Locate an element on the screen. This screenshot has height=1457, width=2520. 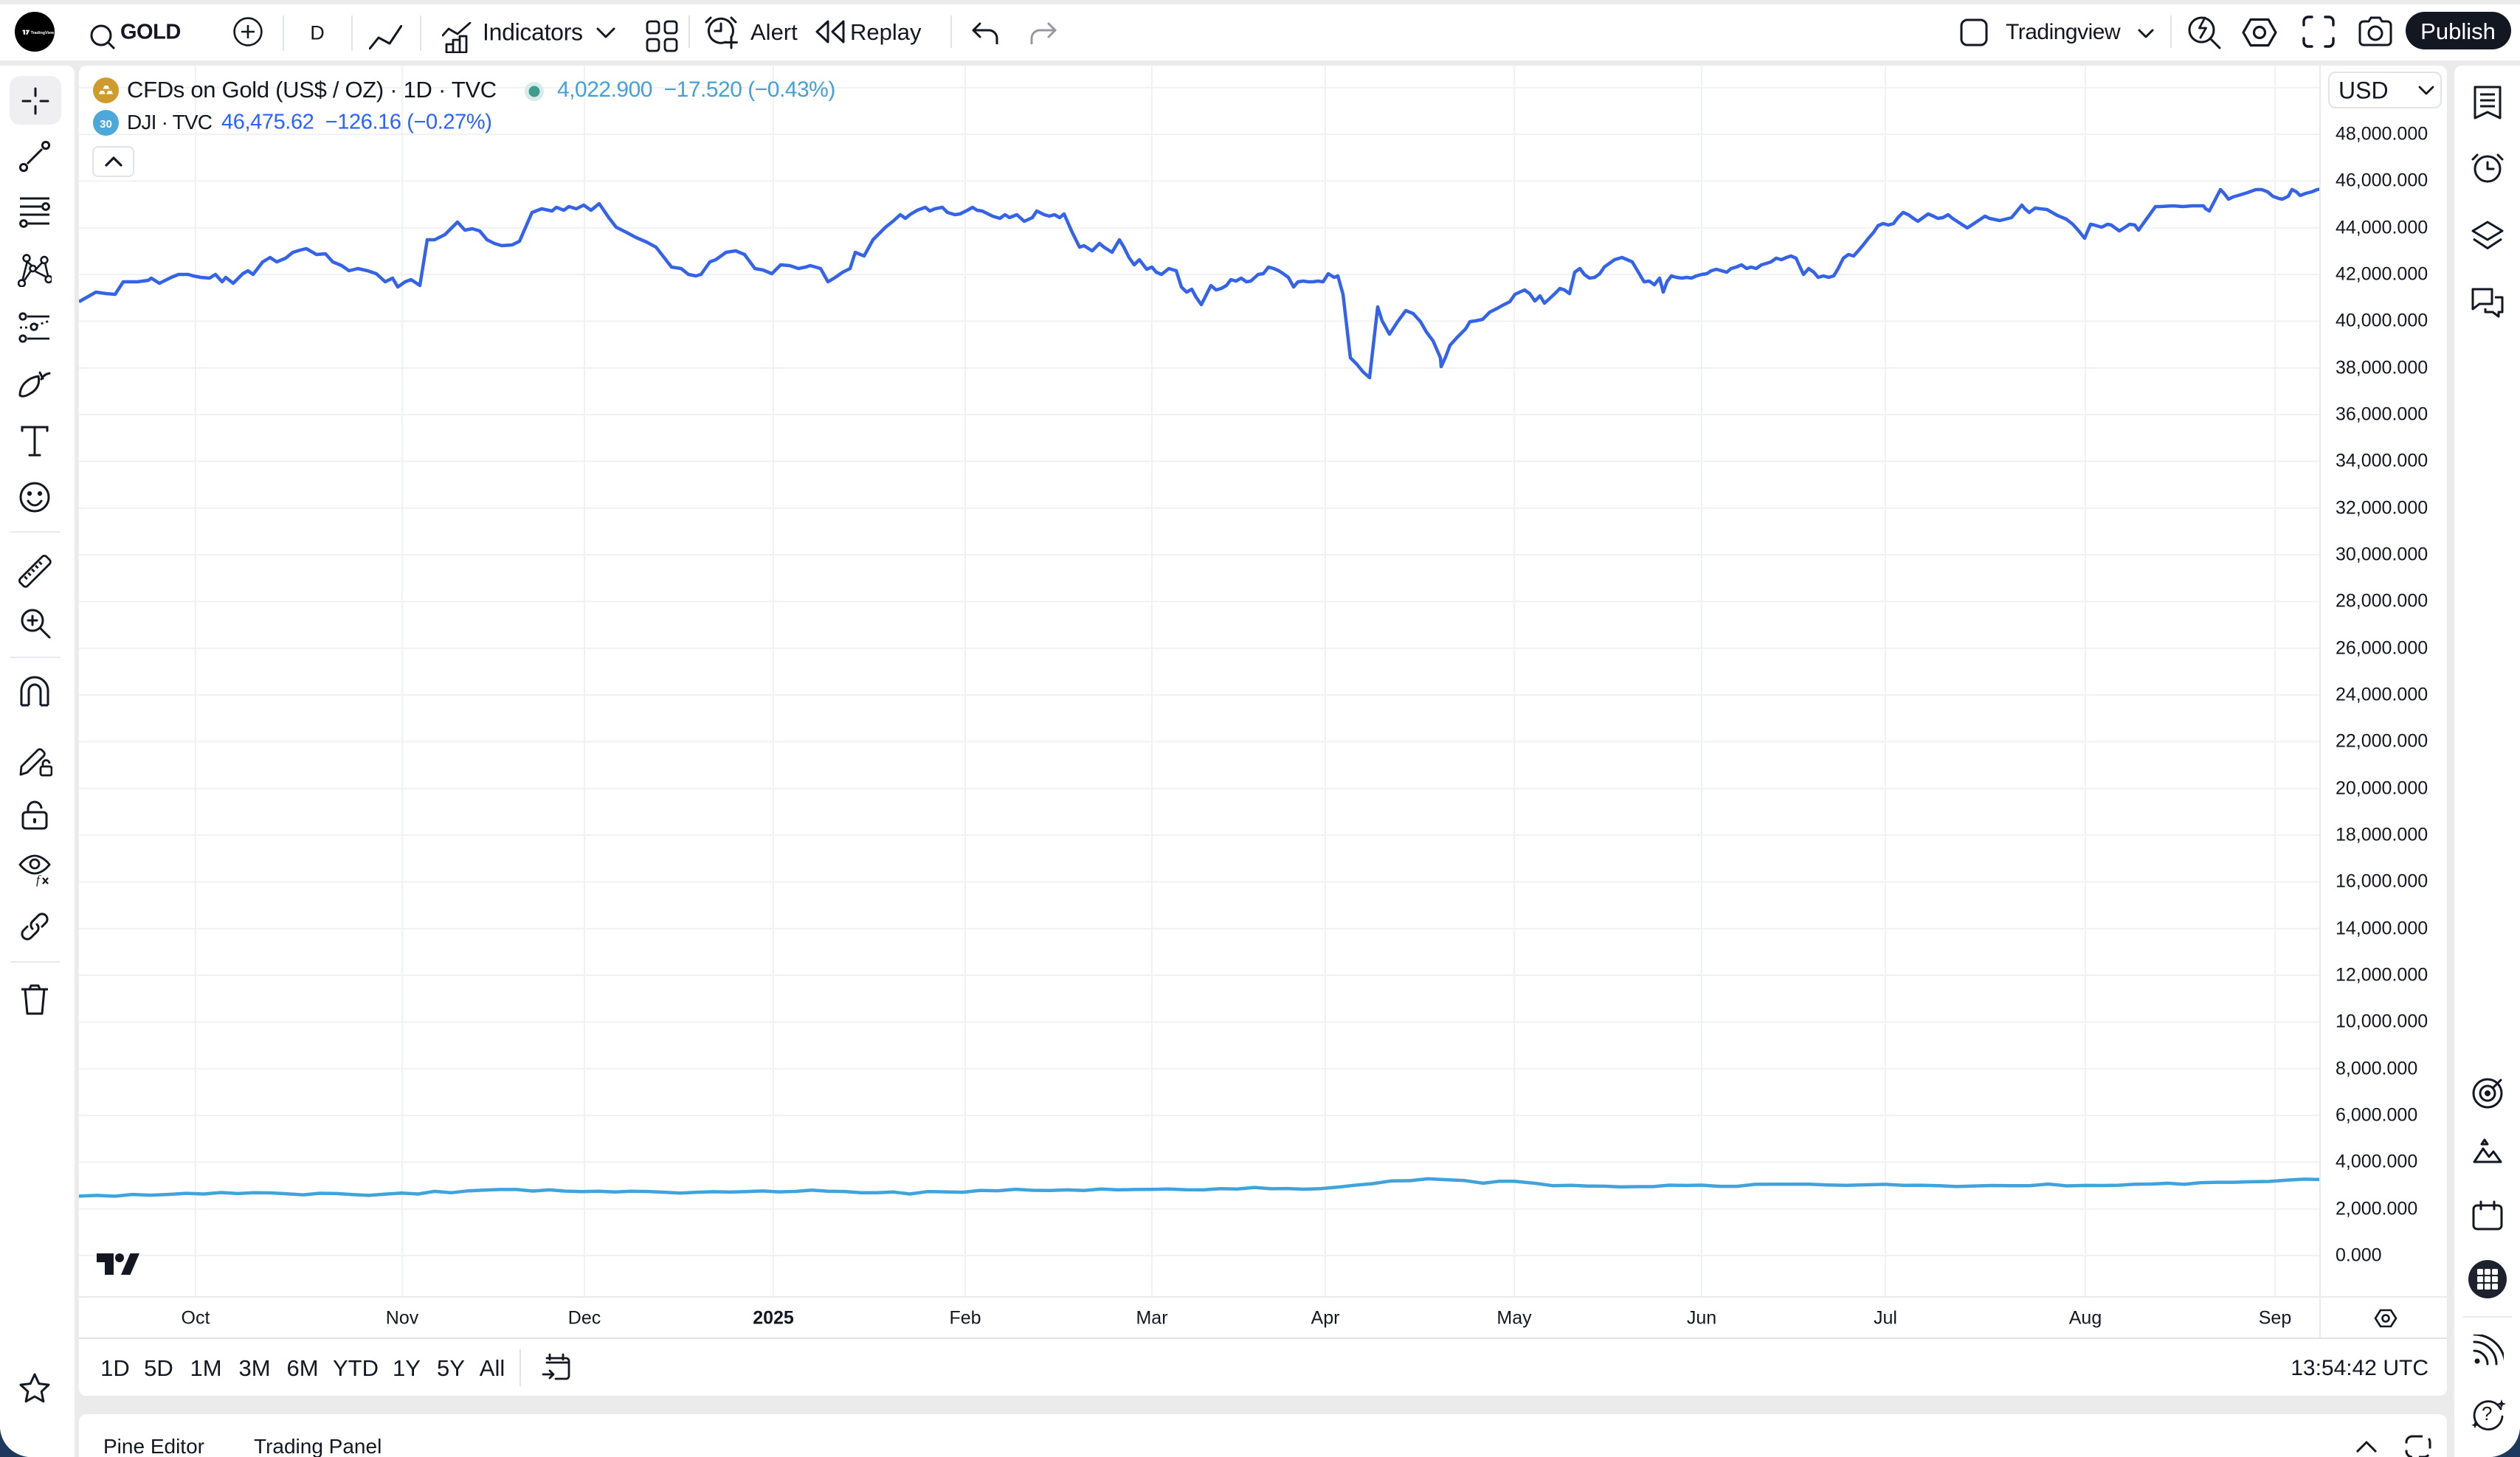
svg-text: 30 is located at coordinates (106, 124).